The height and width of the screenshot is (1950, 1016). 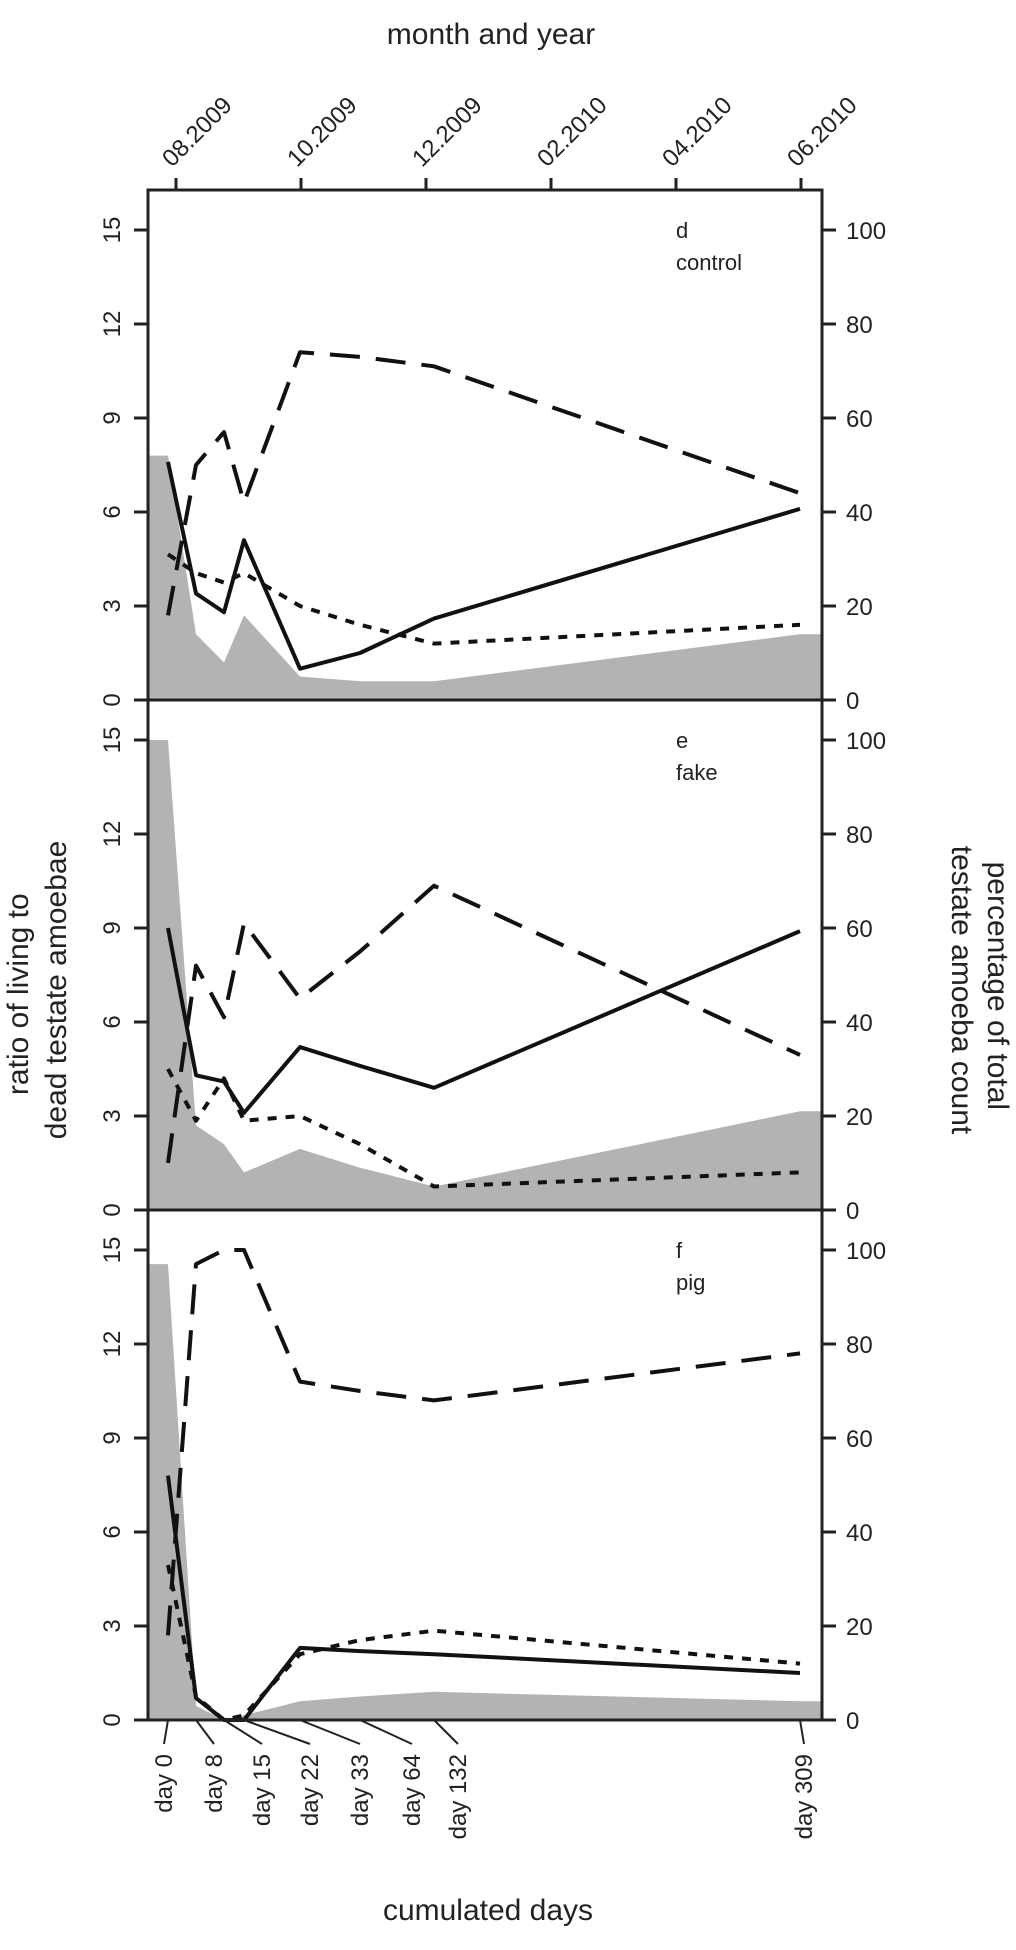 I want to click on series-line-f-longdash, so click(x=483, y=1442).